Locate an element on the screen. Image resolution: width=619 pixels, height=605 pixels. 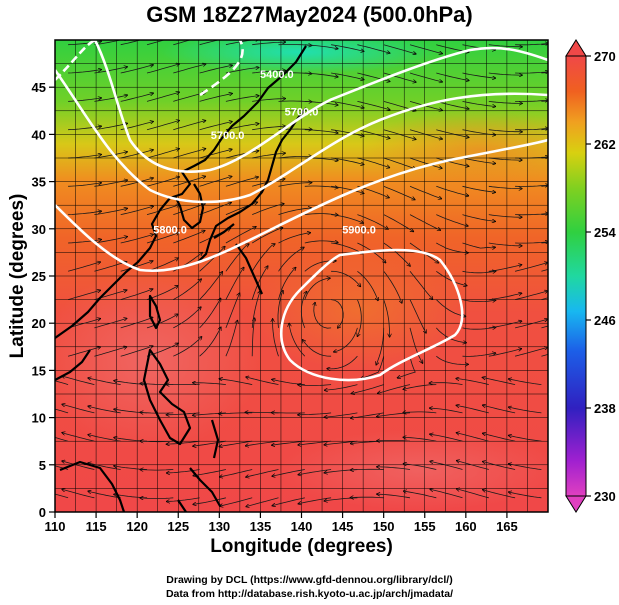
contour-labels: 5400.0 5700.0 5700.0 5800.0 5900.0 is located at coordinates (264, 153).